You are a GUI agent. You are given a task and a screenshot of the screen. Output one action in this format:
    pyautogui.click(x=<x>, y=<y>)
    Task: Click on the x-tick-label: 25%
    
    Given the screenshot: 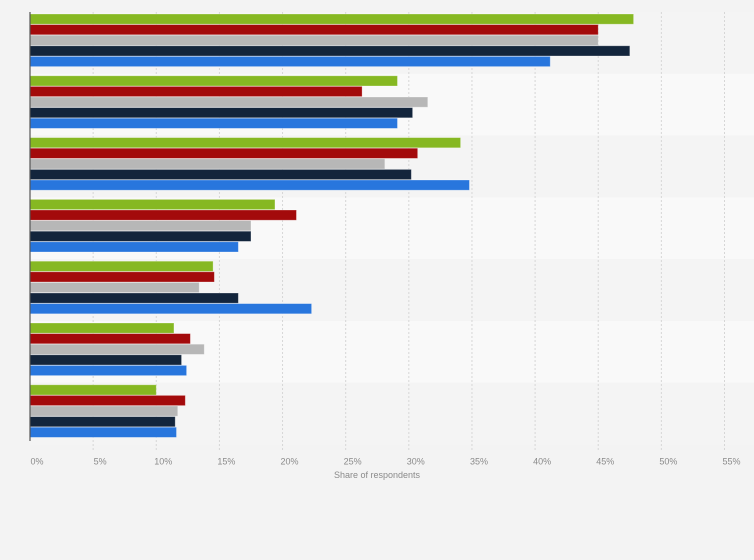 What is the action you would take?
    pyautogui.click(x=353, y=462)
    